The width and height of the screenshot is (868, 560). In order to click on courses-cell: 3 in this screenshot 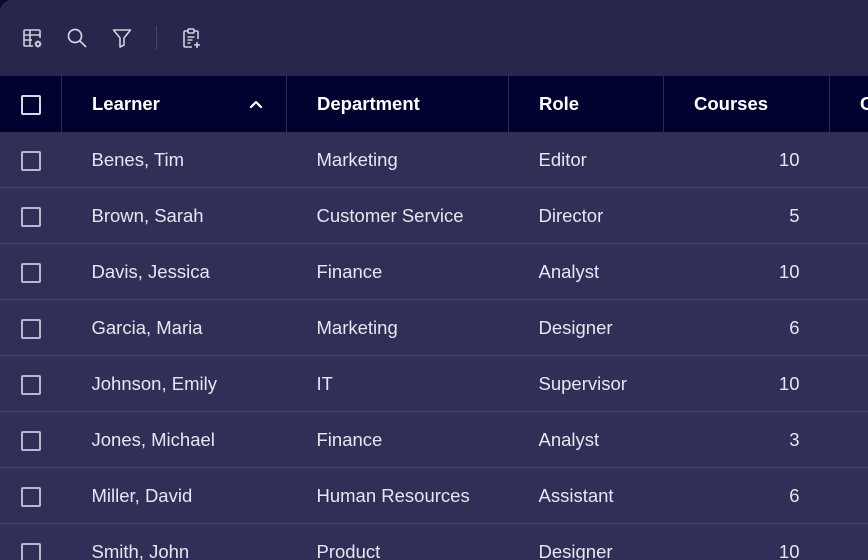, I will do `click(747, 440)`.